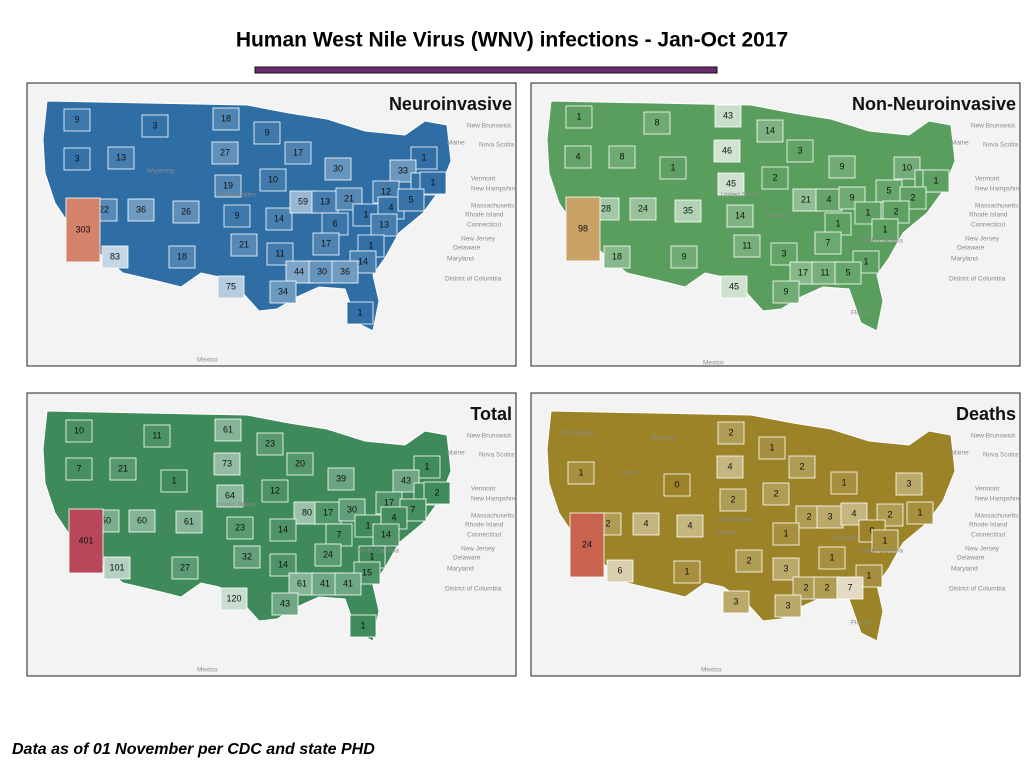 Image resolution: width=1024 pixels, height=768 pixels. I want to click on state-value: 41, so click(348, 583).